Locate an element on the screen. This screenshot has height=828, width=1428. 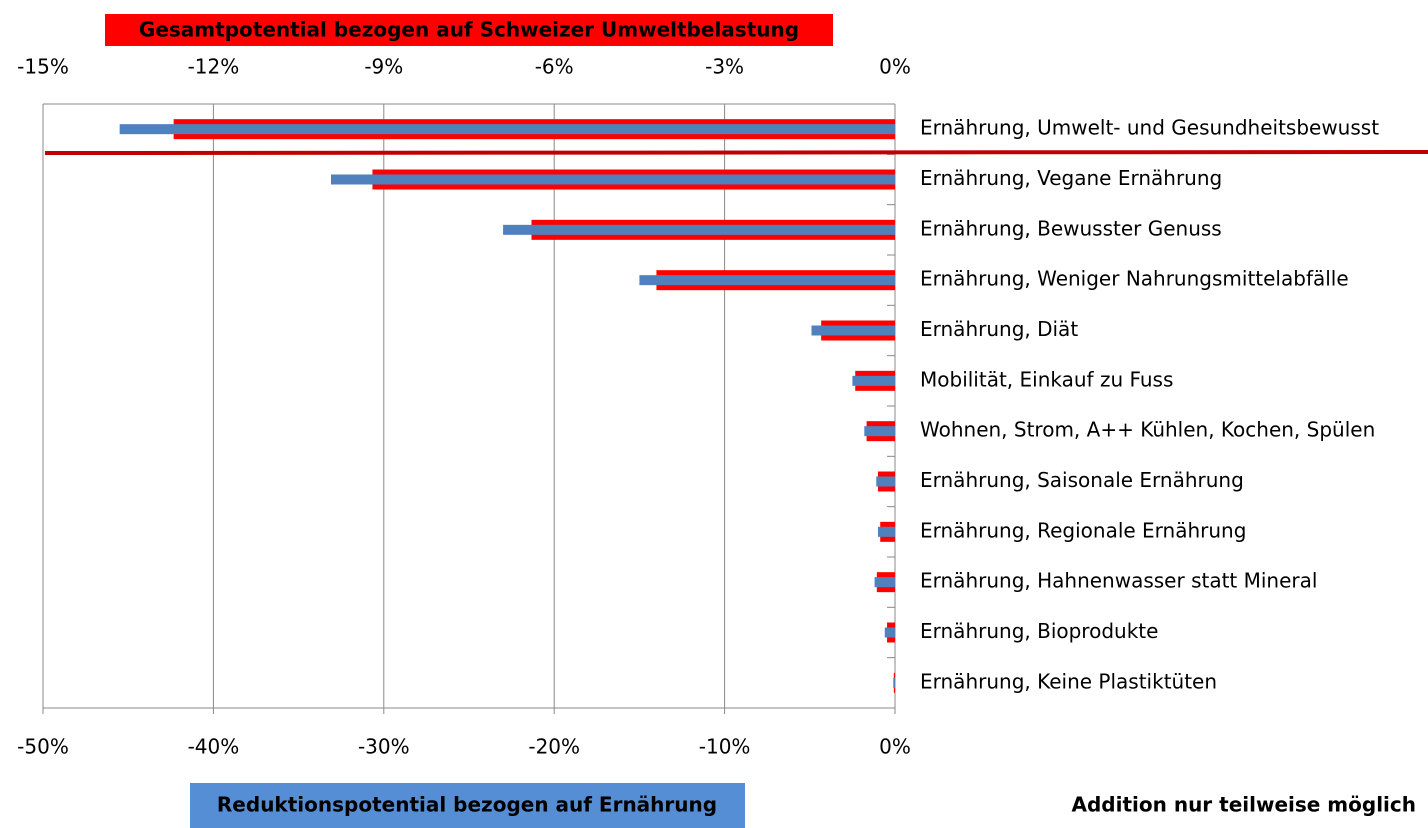
top-title-box is located at coordinates (469, 30).